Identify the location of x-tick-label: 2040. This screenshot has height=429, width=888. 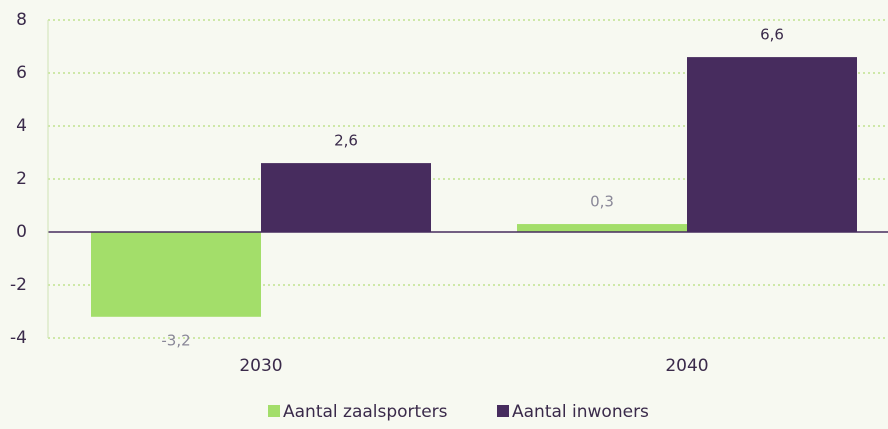
(686, 366).